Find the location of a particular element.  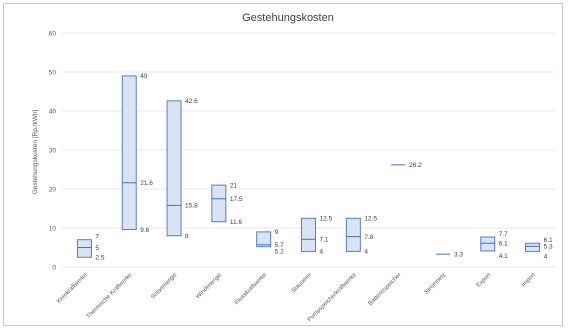

y-tick-label: 40 is located at coordinates (53, 111).